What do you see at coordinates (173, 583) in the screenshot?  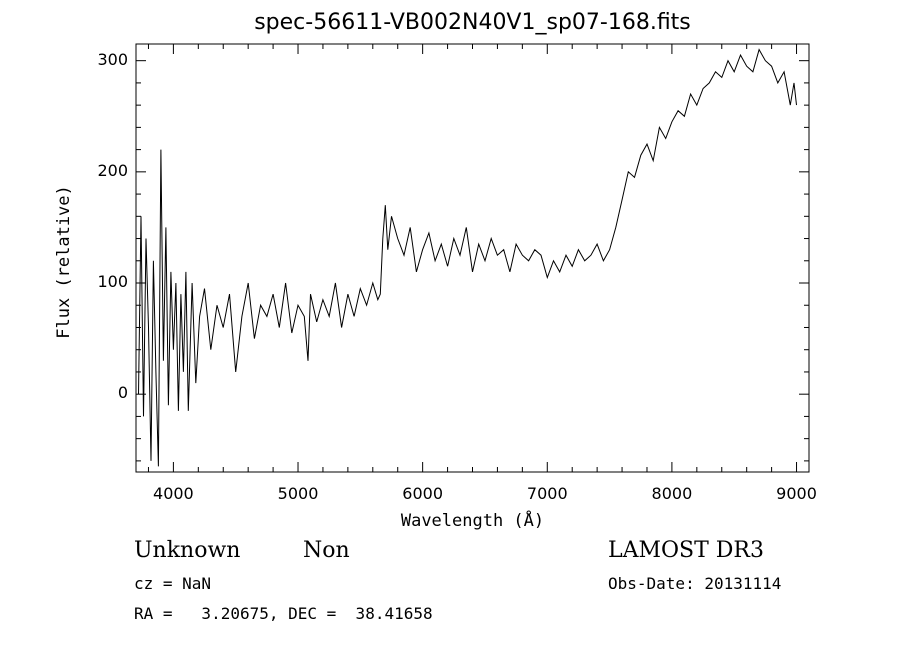 I see `cz-value: cz = NaN` at bounding box center [173, 583].